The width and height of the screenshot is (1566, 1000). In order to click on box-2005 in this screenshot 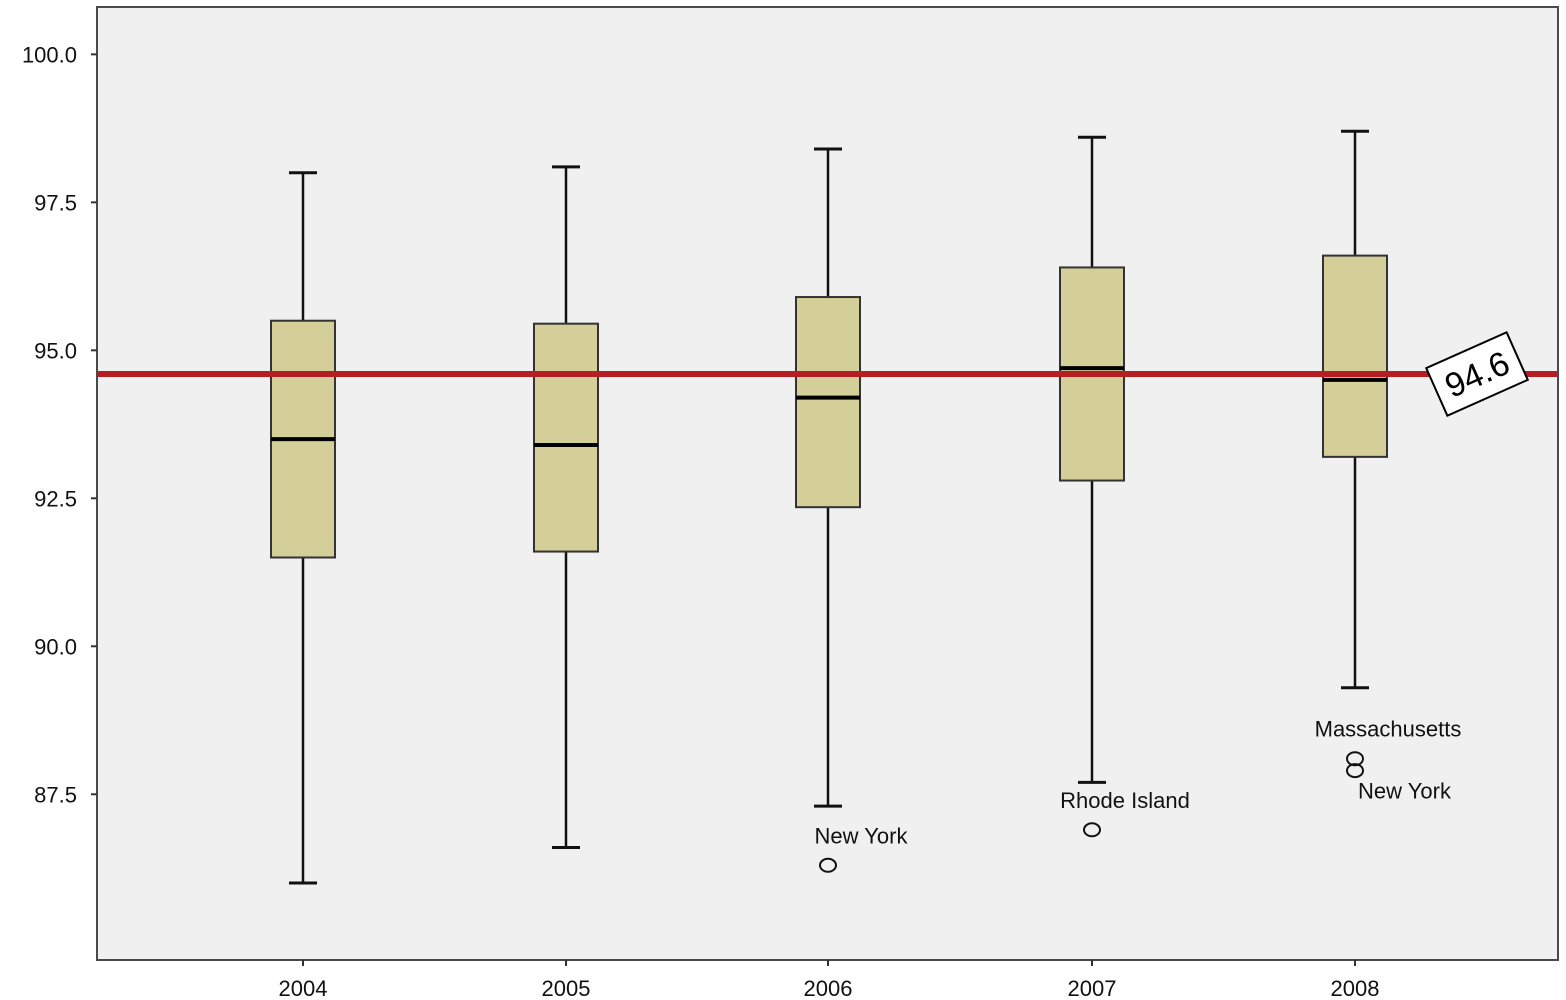, I will do `click(566, 507)`.